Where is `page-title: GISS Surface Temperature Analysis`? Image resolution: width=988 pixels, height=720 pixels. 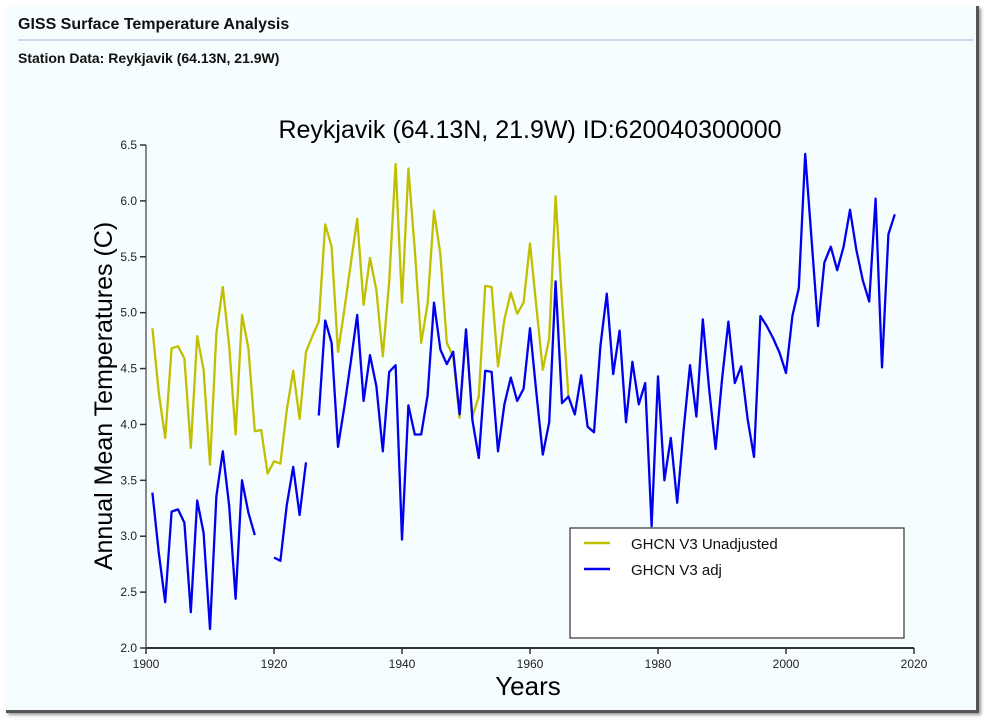
page-title: GISS Surface Temperature Analysis is located at coordinates (154, 24).